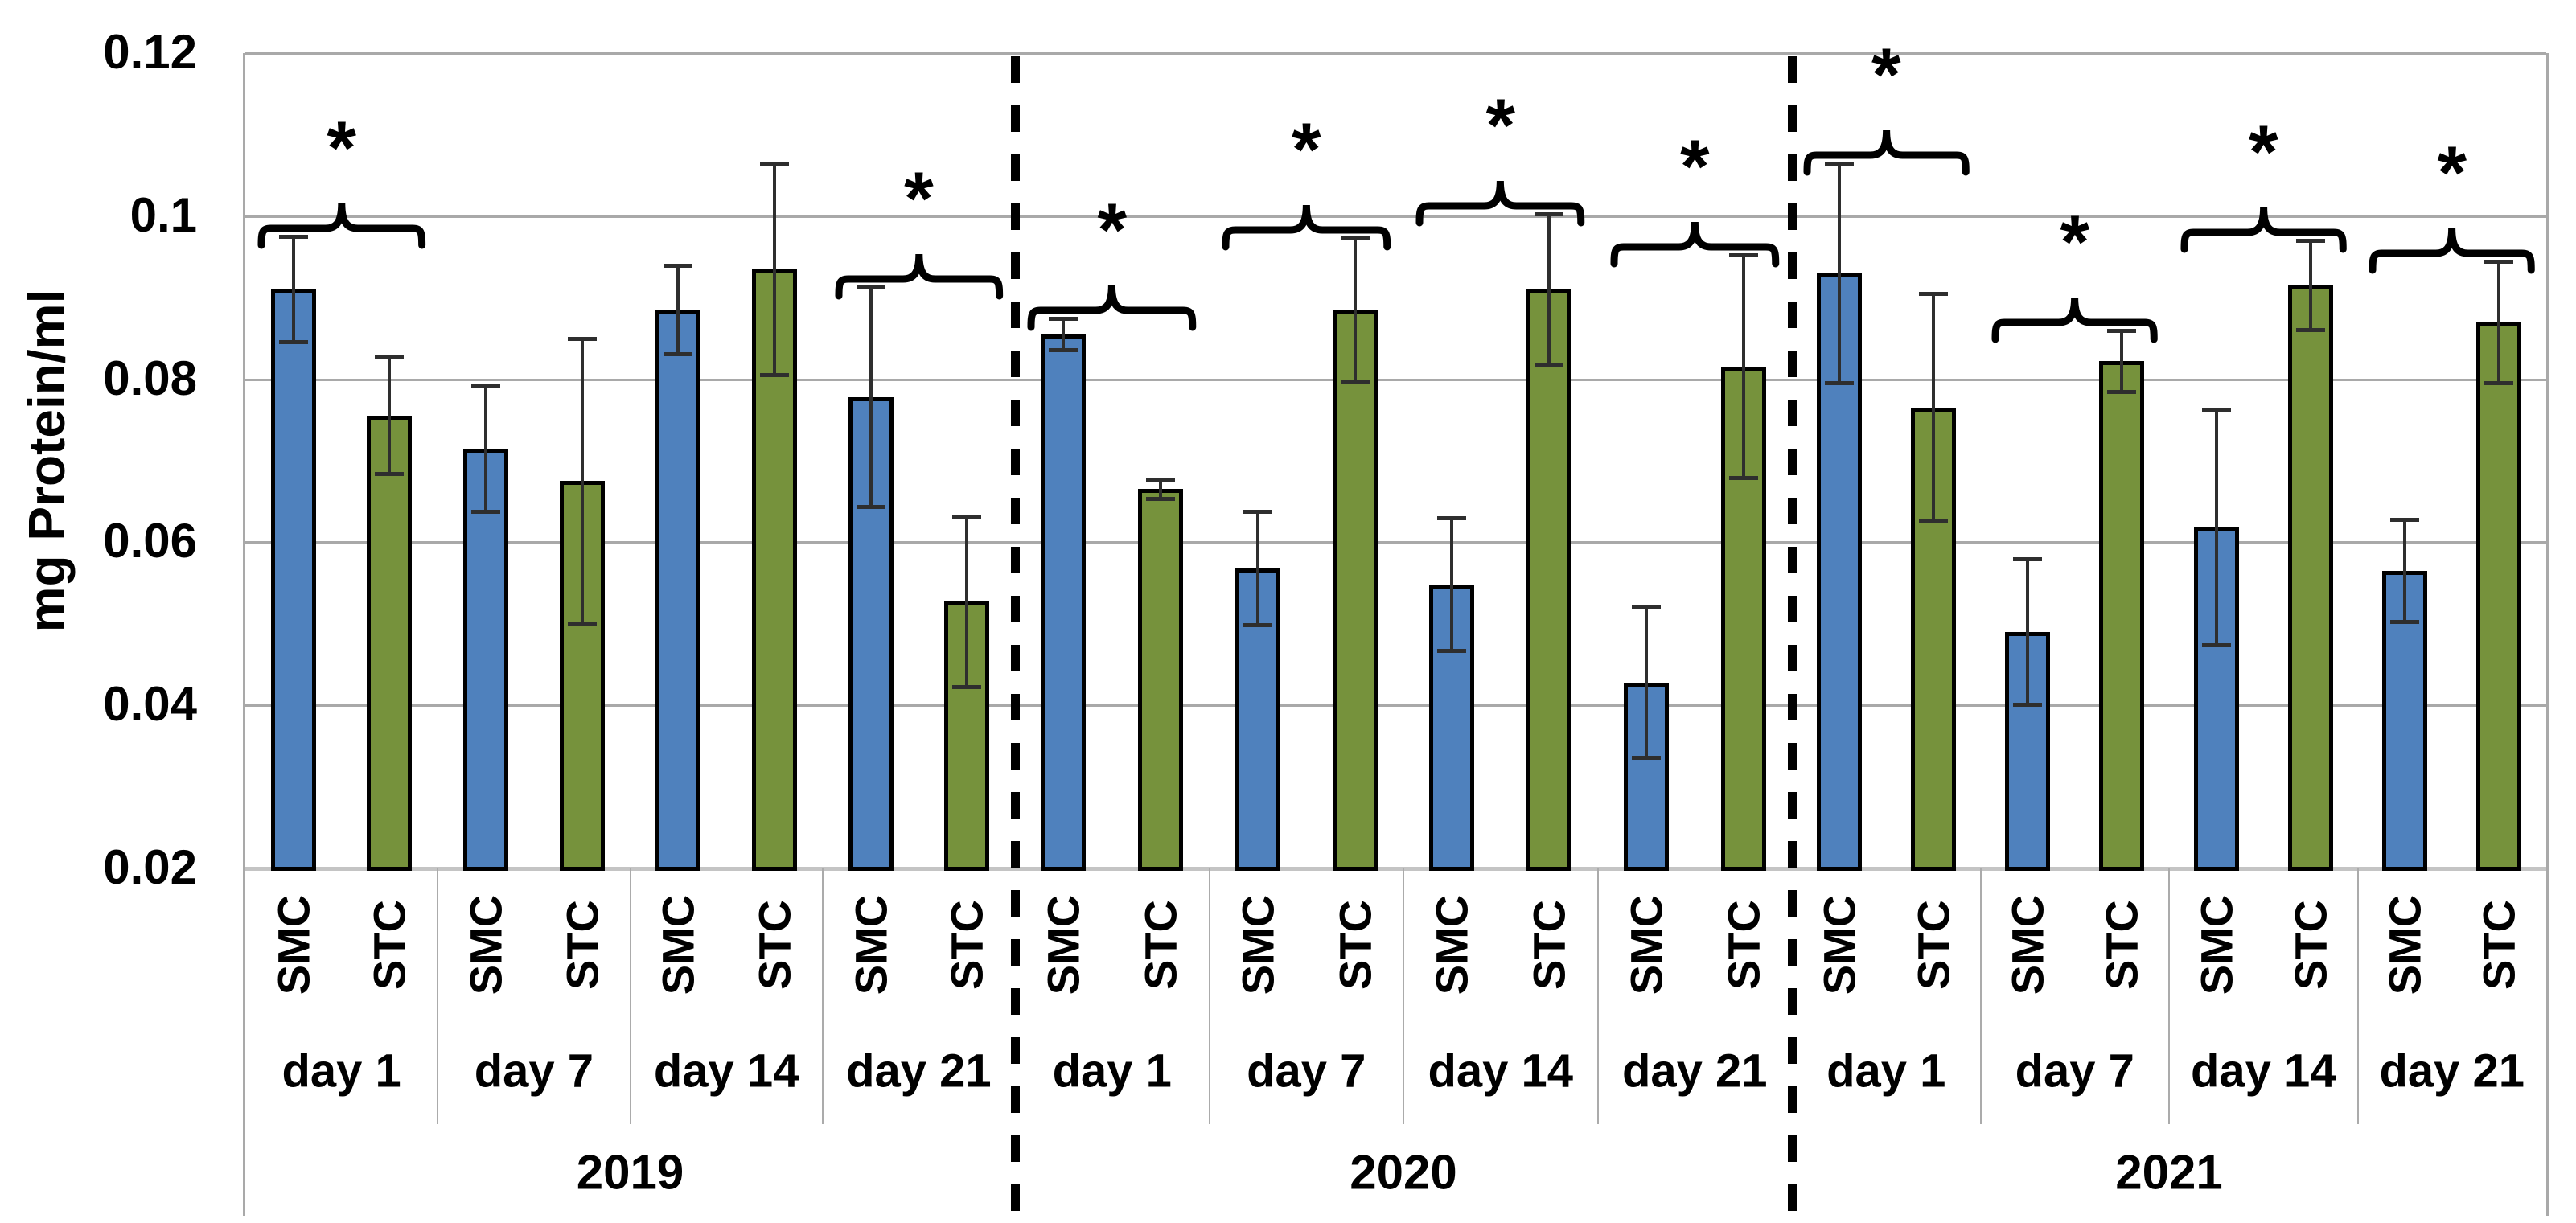 The width and height of the screenshot is (2576, 1223). What do you see at coordinates (150, 378) in the screenshot?
I see `y-tick-label: 0.08` at bounding box center [150, 378].